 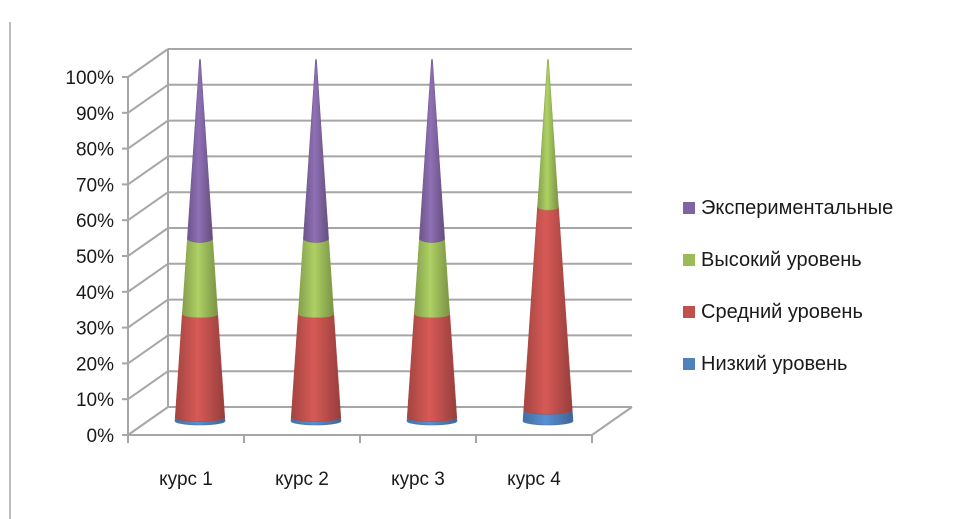 What do you see at coordinates (89, 78) in the screenshot?
I see `y-tick-label: 100%` at bounding box center [89, 78].